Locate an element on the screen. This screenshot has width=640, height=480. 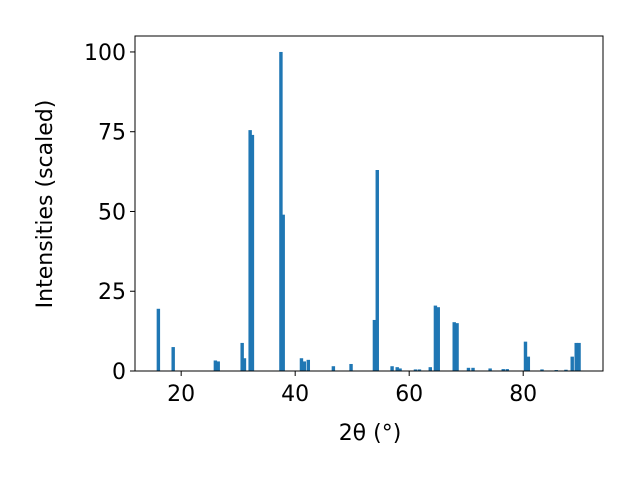
x-axis-label: 2θ (°) is located at coordinates (370, 433).